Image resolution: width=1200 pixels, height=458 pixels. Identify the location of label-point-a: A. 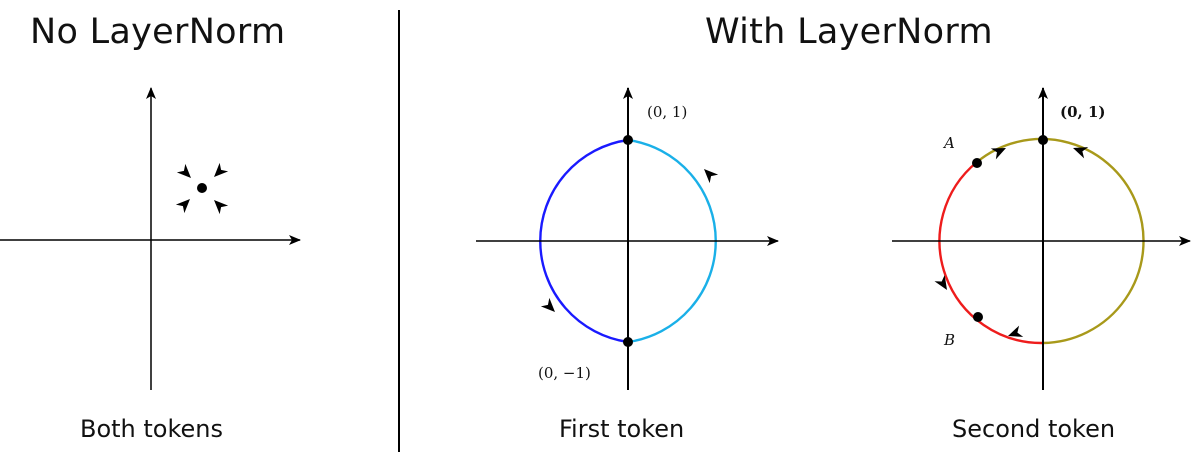
(948, 143).